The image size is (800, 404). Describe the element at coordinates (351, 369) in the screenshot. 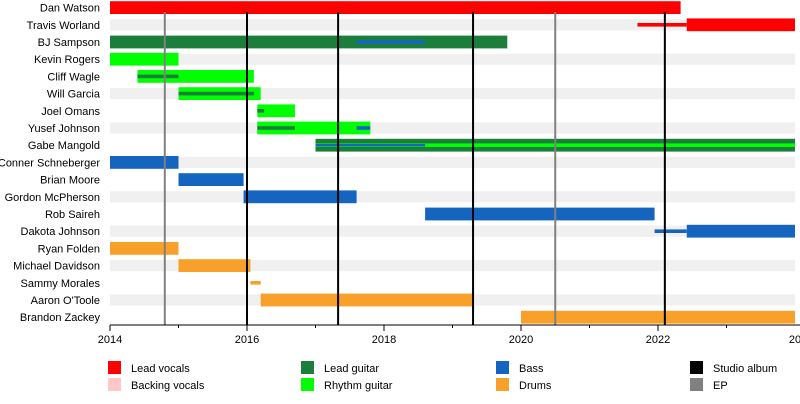

I see `legend-label: Lead guitar` at that location.